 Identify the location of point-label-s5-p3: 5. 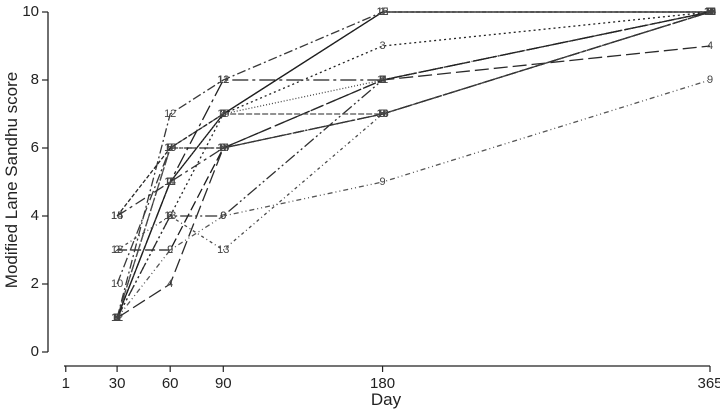
(383, 114).